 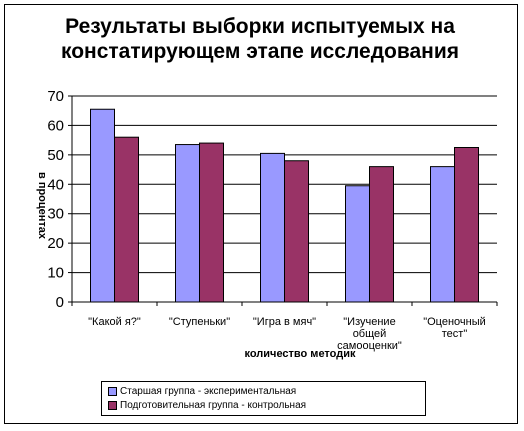 I want to click on legend-label-2: Подготовительная группа - контрольная, so click(x=213, y=405).